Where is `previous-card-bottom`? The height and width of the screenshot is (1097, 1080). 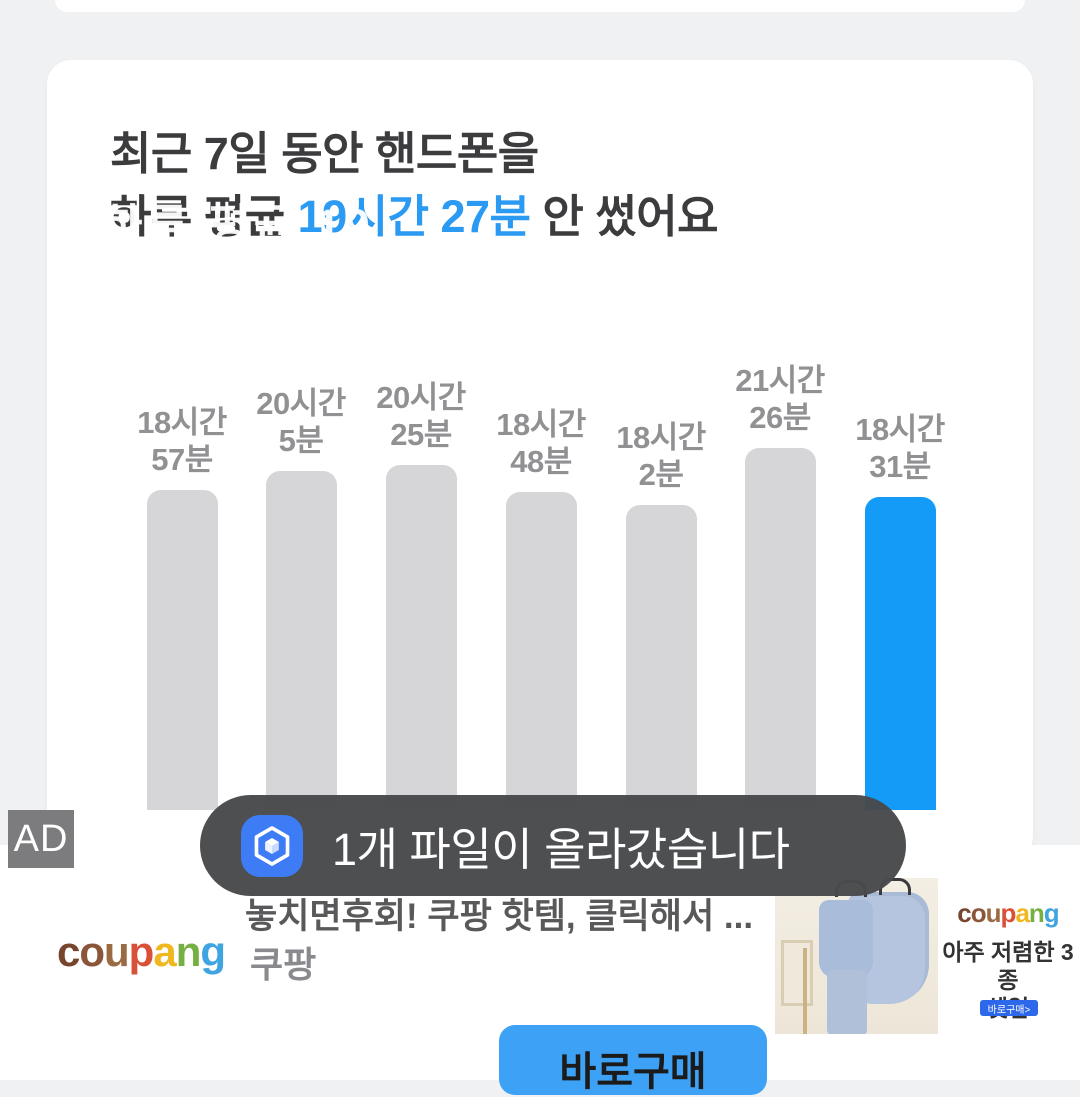
previous-card-bottom is located at coordinates (540, 6).